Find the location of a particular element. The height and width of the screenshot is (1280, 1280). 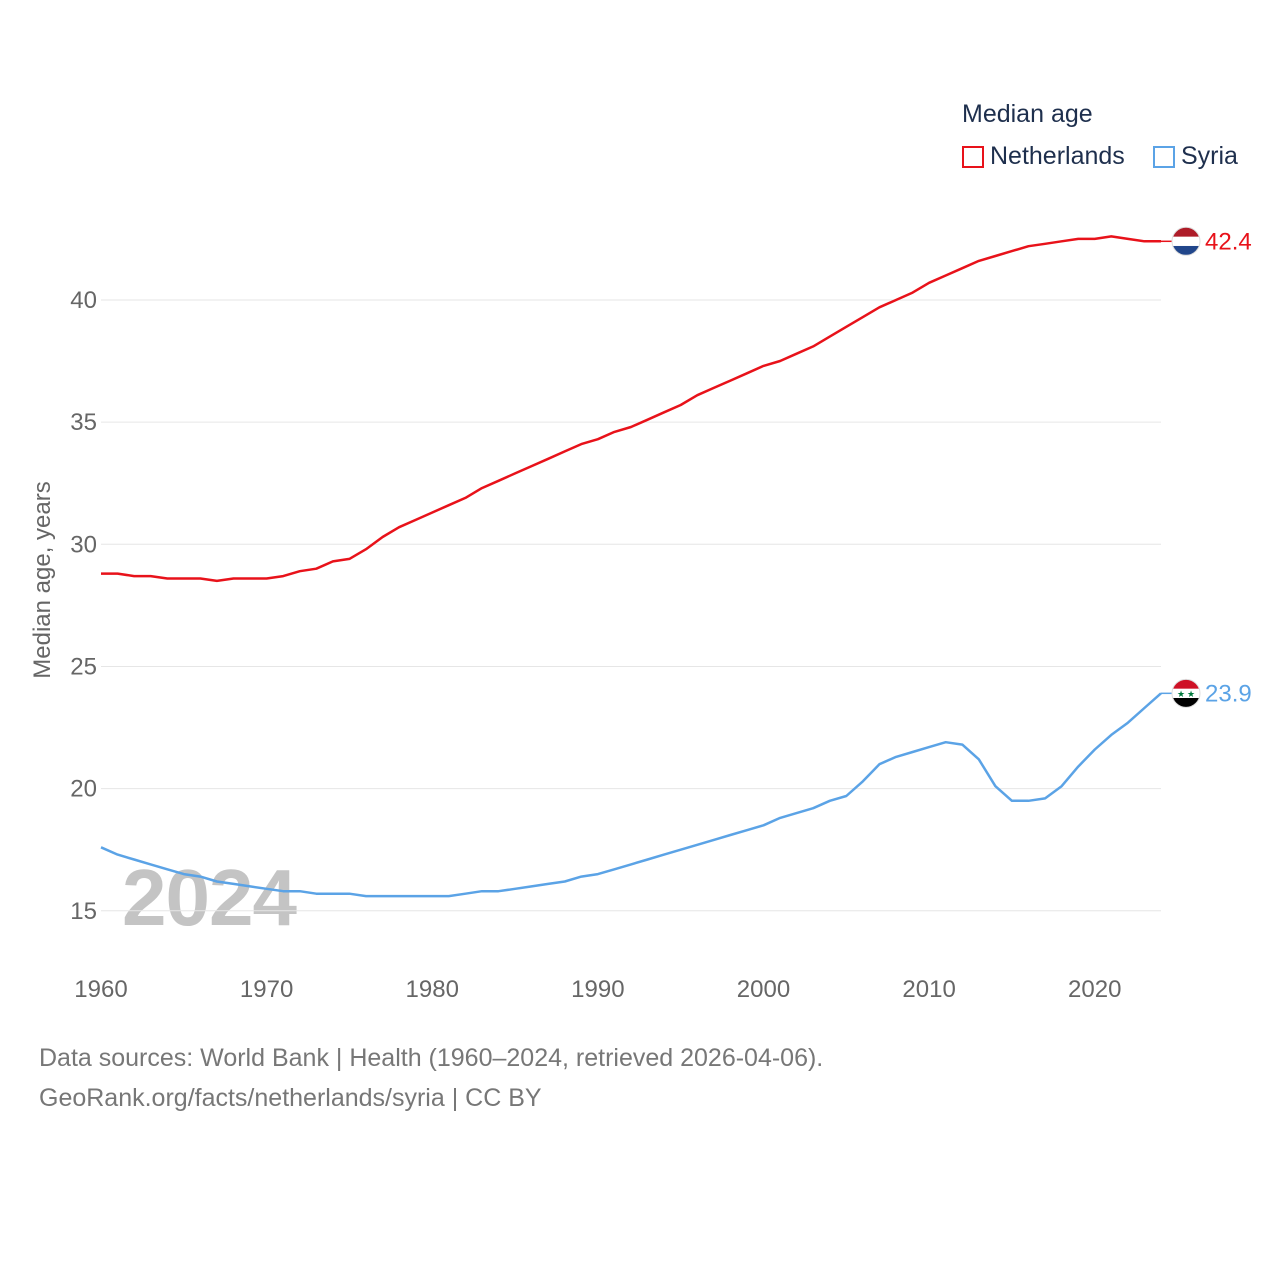

legend-item-netherlands: Netherlands is located at coordinates (1043, 156).